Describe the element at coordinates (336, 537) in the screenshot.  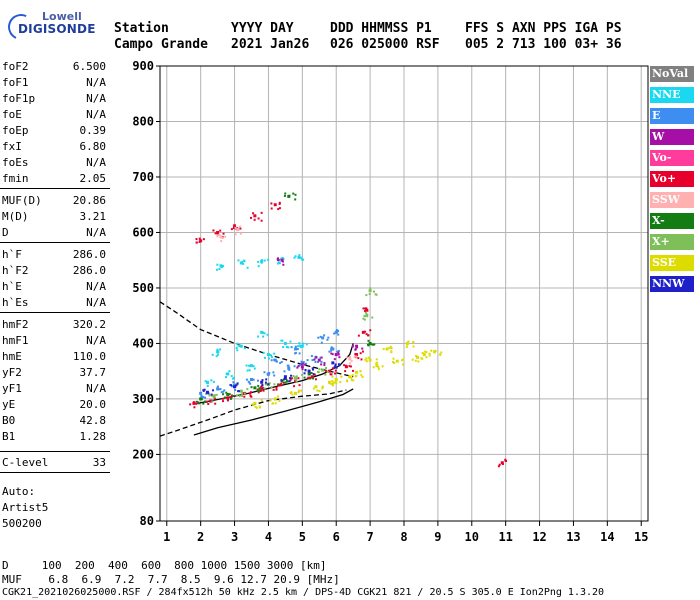
I see `x-tick-label: 6` at that location.